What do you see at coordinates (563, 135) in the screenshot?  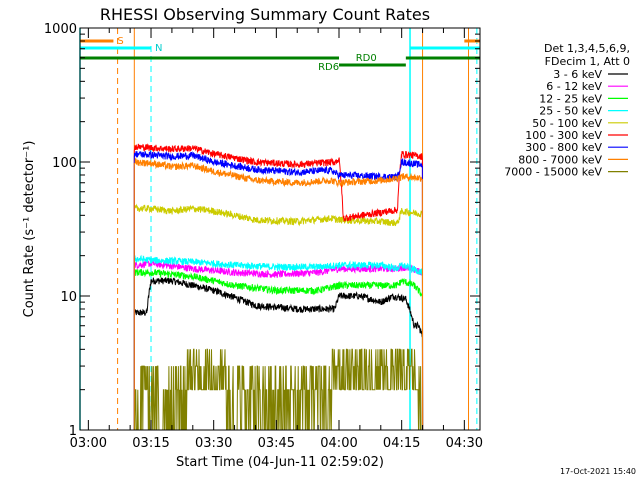 I see `legend-entry-label: 100 - 300 keV` at bounding box center [563, 135].